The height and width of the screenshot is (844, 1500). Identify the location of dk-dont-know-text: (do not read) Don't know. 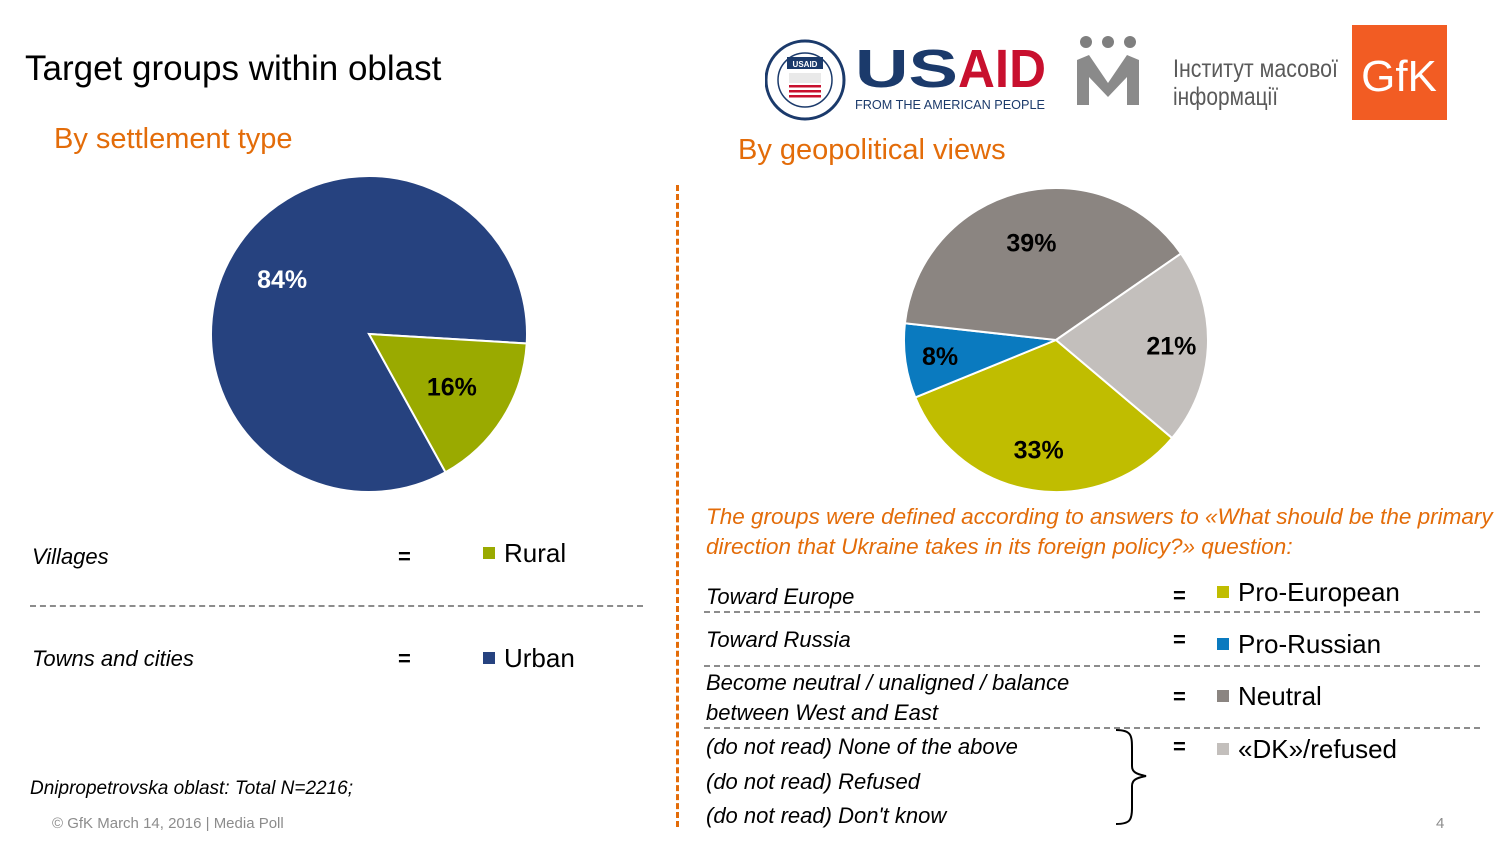
(826, 815).